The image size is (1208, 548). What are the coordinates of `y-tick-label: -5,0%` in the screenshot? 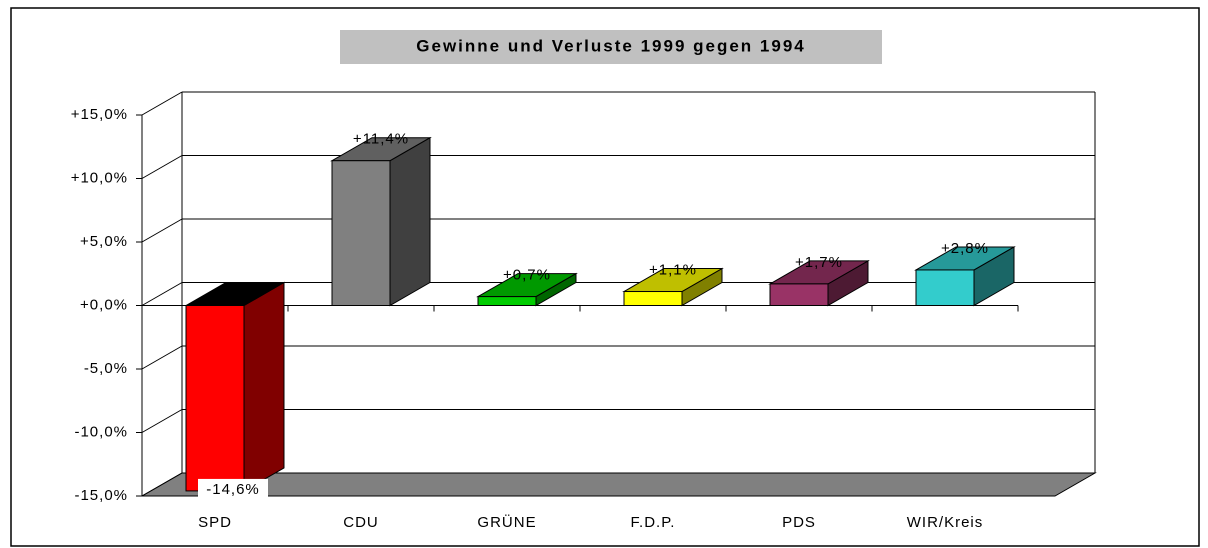 It's located at (106, 368).